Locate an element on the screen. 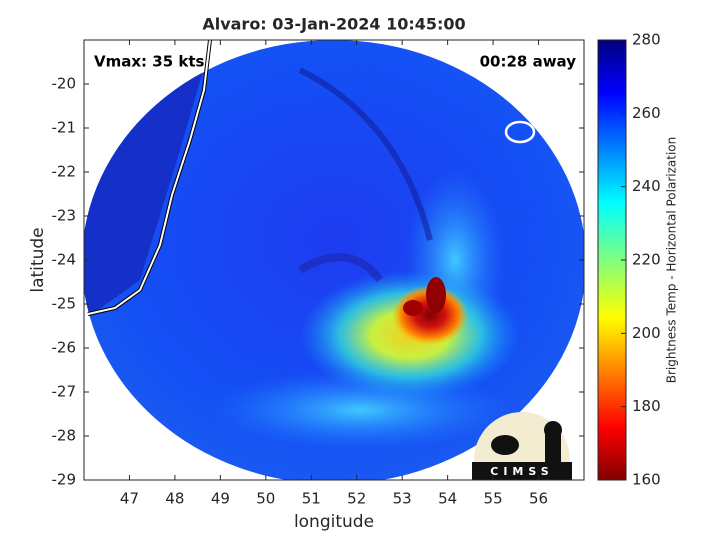 This screenshot has width=720, height=540. y-tick-label: -20 is located at coordinates (64, 84).